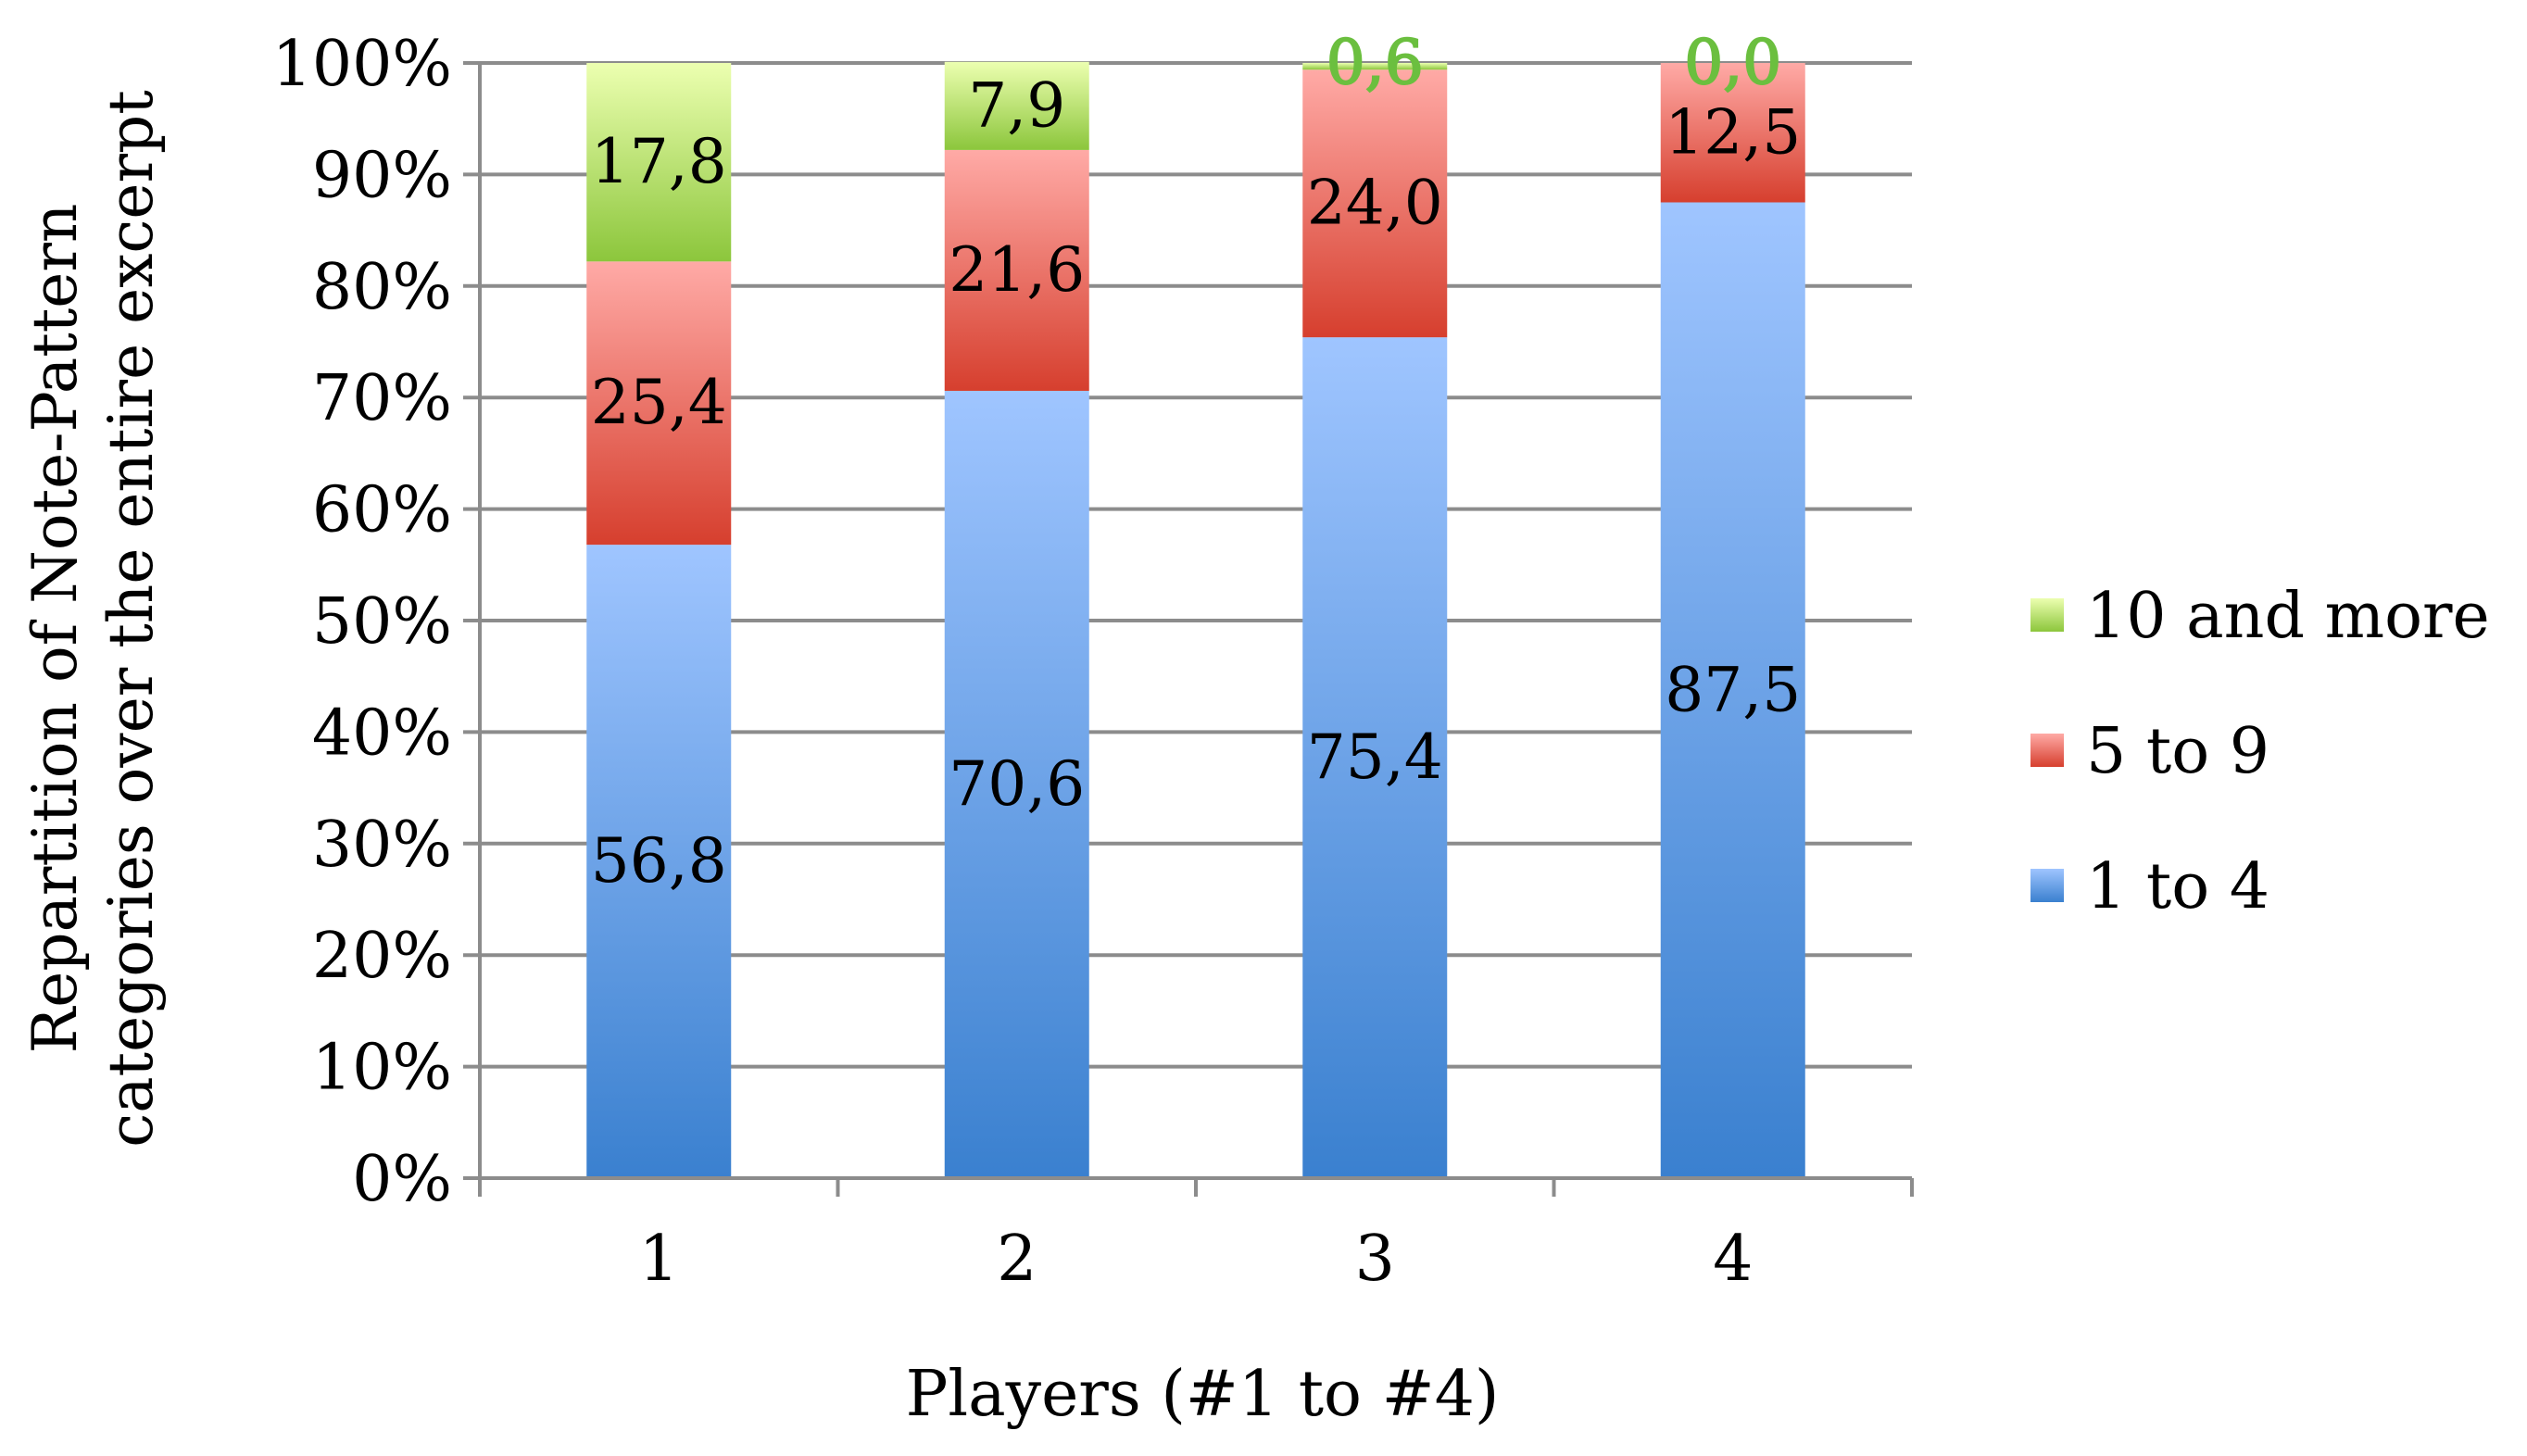 This screenshot has height=1456, width=2527. I want to click on data-label: 56,8, so click(659, 861).